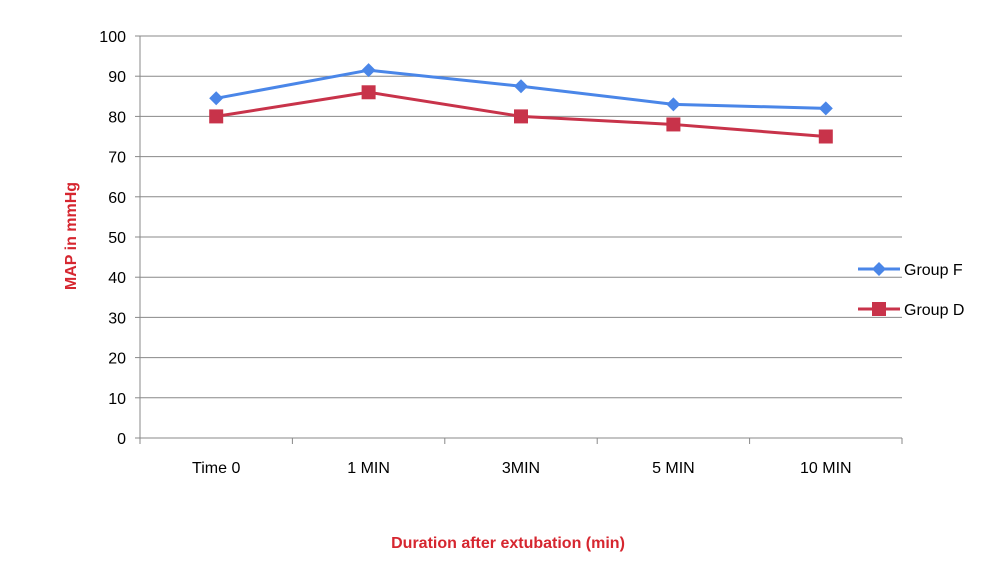  Describe the element at coordinates (117, 158) in the screenshot. I see `y-tick-label: 70` at that location.